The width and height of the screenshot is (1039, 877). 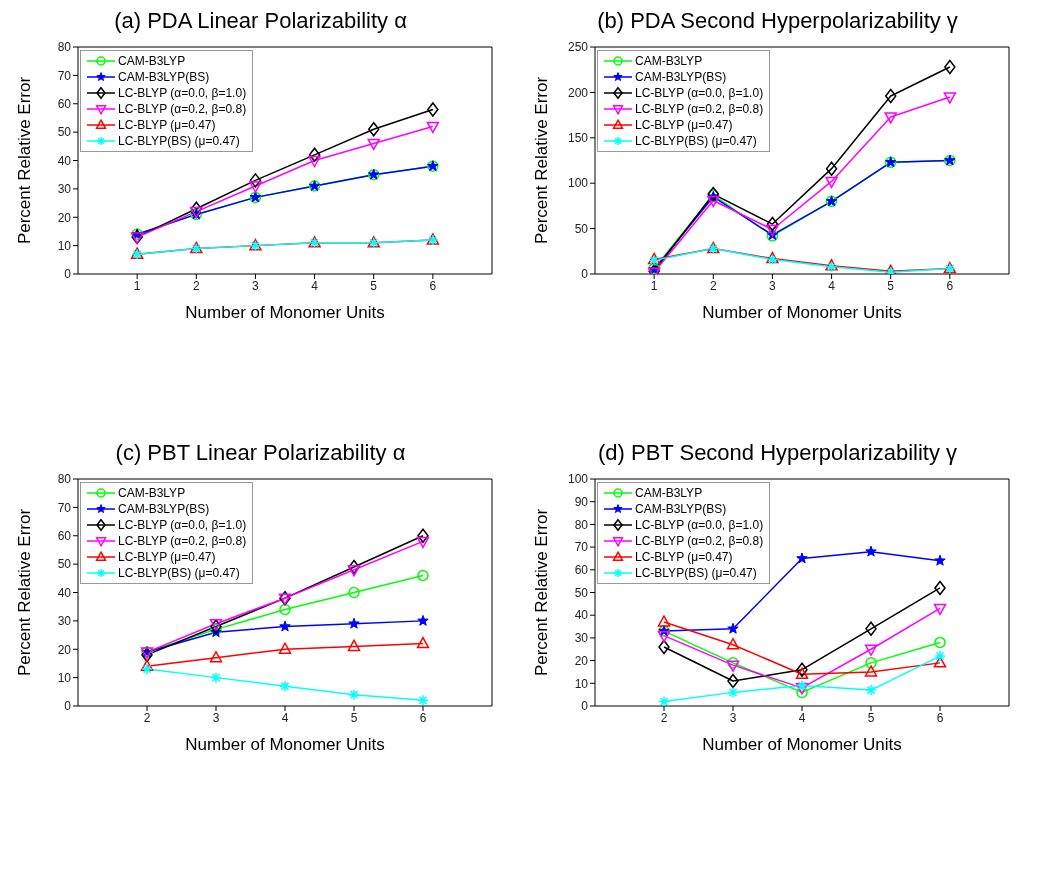 What do you see at coordinates (777, 21) in the screenshot?
I see `chart-title: (b) PDA Second Hyperpolarizability γ` at bounding box center [777, 21].